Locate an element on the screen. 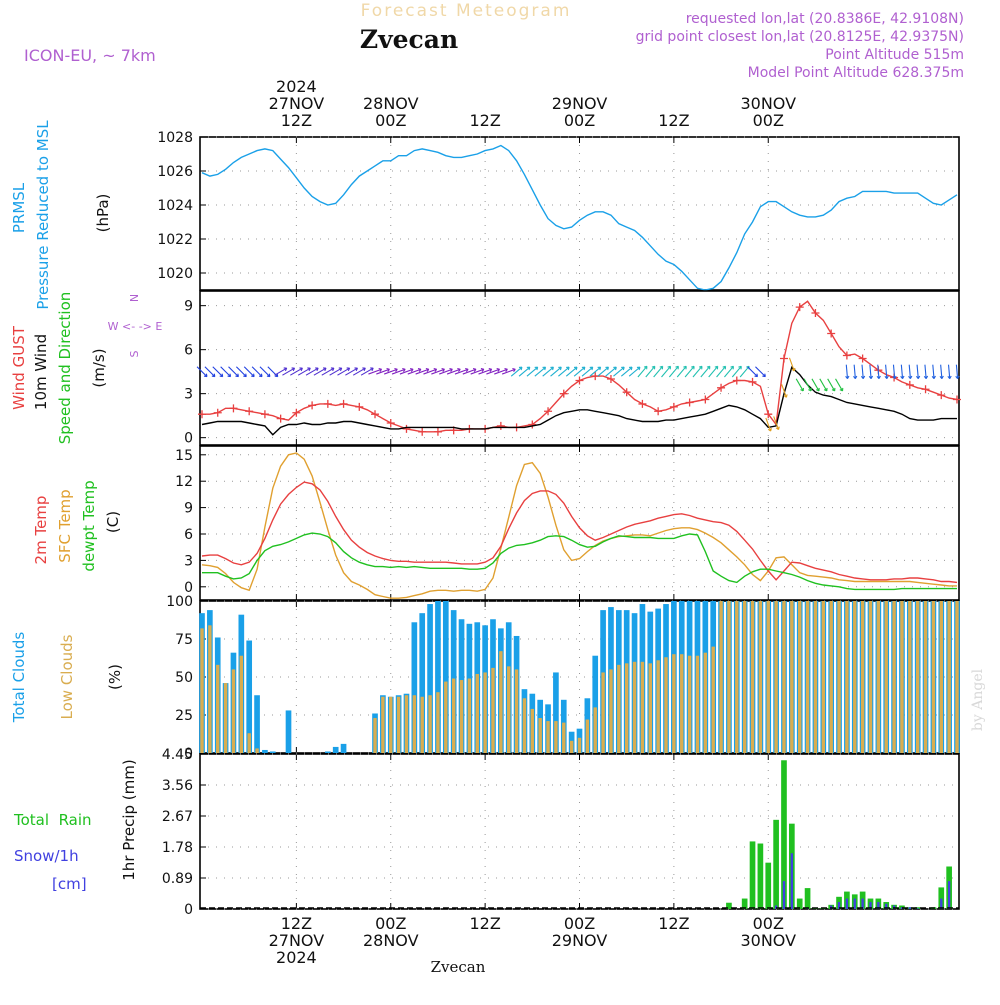 The image size is (1000, 1005). dewpt-line is located at coordinates (579, 561).